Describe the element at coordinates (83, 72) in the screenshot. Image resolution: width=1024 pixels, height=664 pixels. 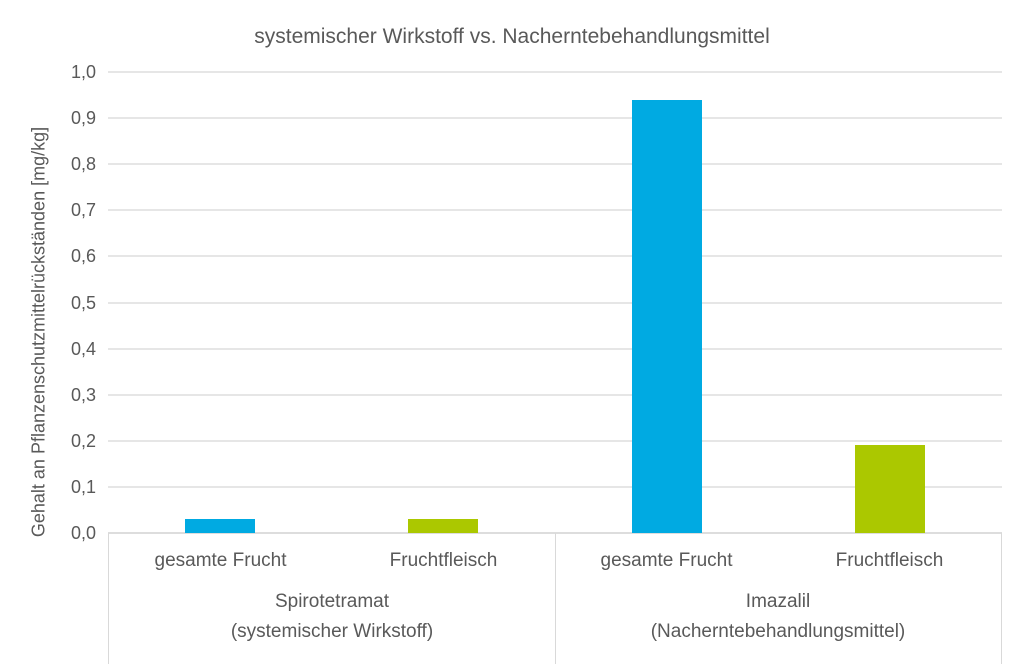
I see `y-tick-label: 1,0` at that location.